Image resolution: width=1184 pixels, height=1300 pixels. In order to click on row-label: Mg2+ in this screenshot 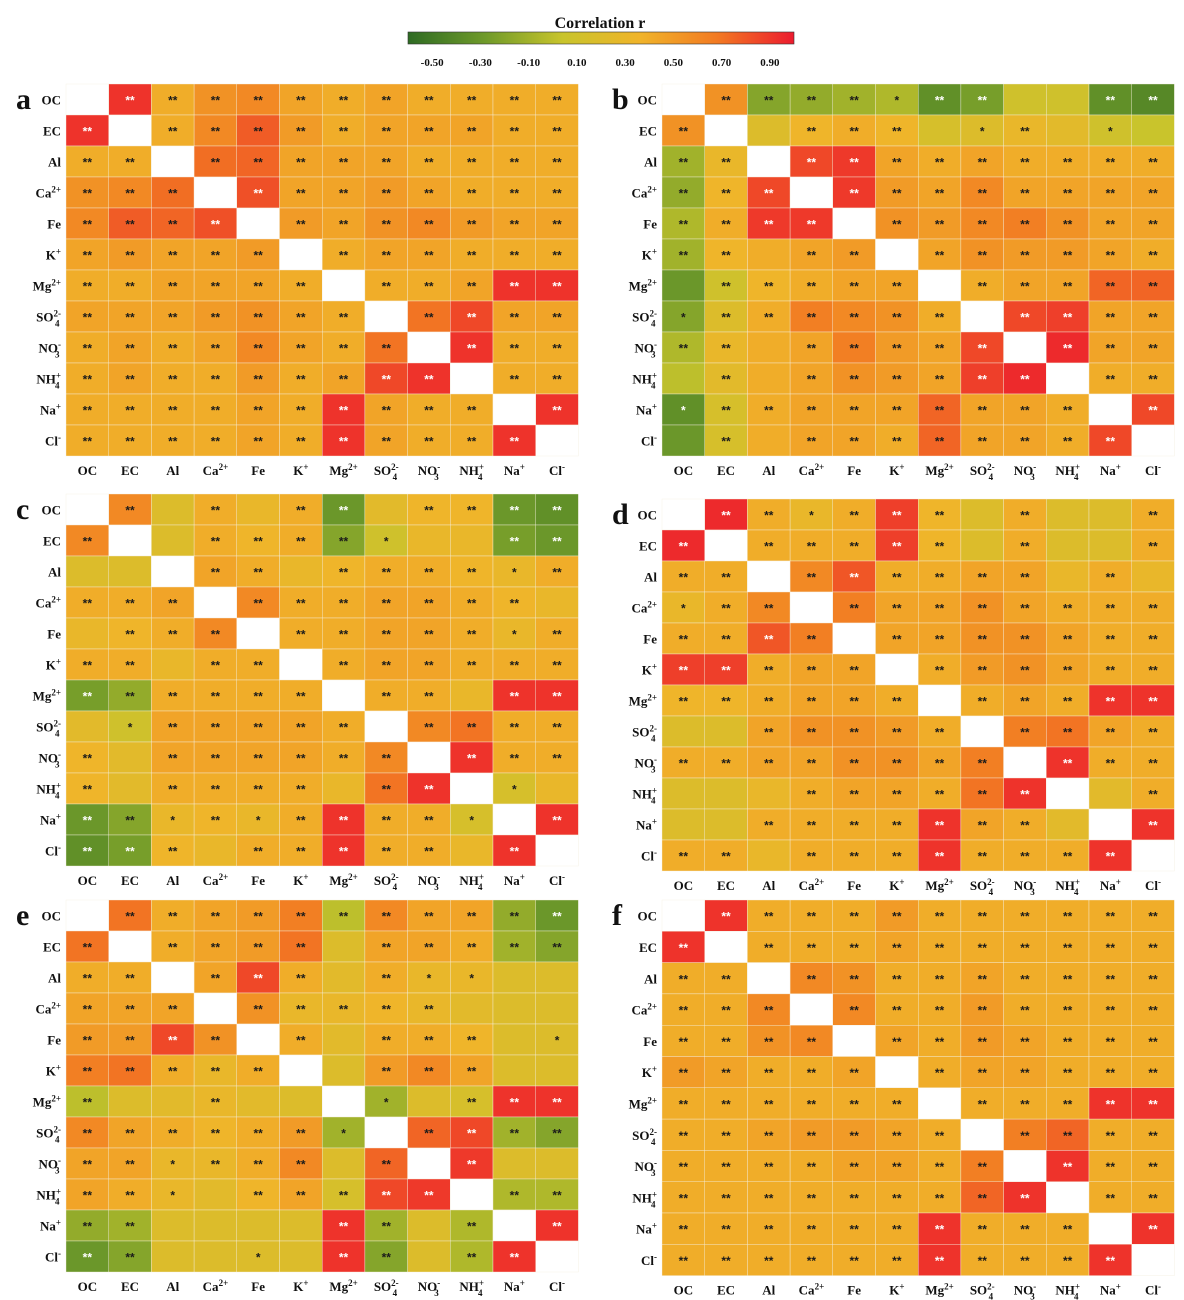, I will do `click(47, 696)`.